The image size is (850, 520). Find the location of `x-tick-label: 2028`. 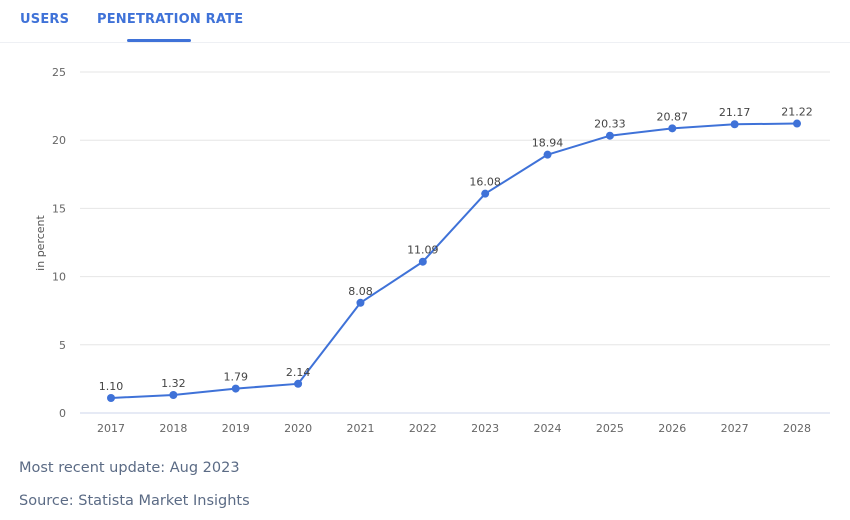

x-tick-label: 2028 is located at coordinates (797, 428).